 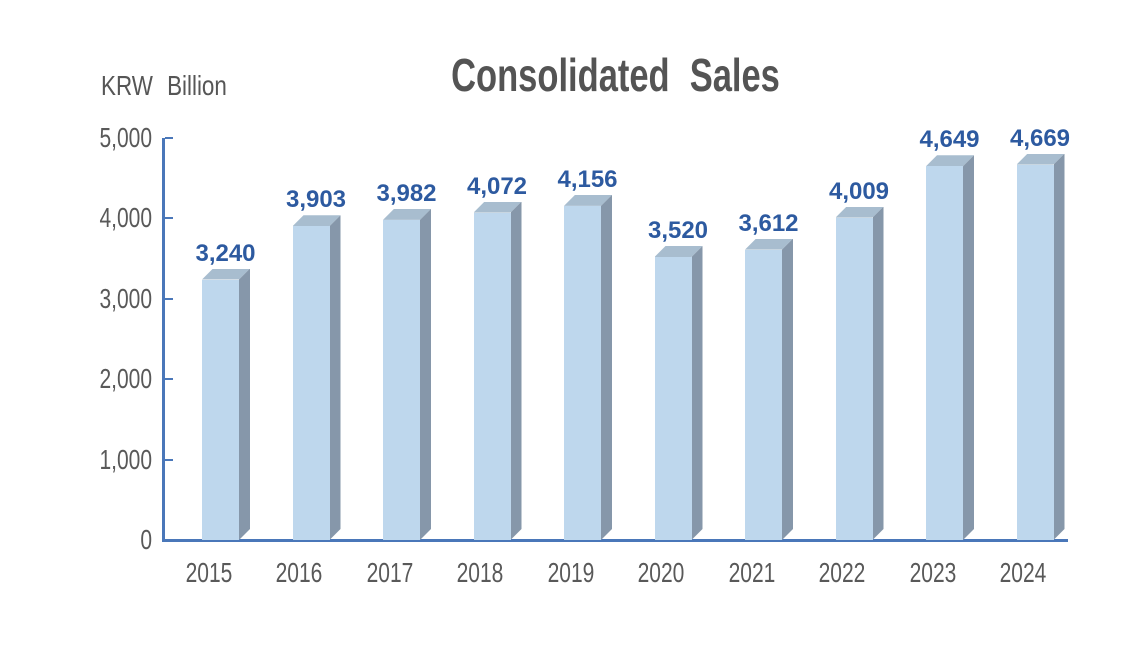 I want to click on x-axis-label-2021: 2021, so click(x=751, y=572).